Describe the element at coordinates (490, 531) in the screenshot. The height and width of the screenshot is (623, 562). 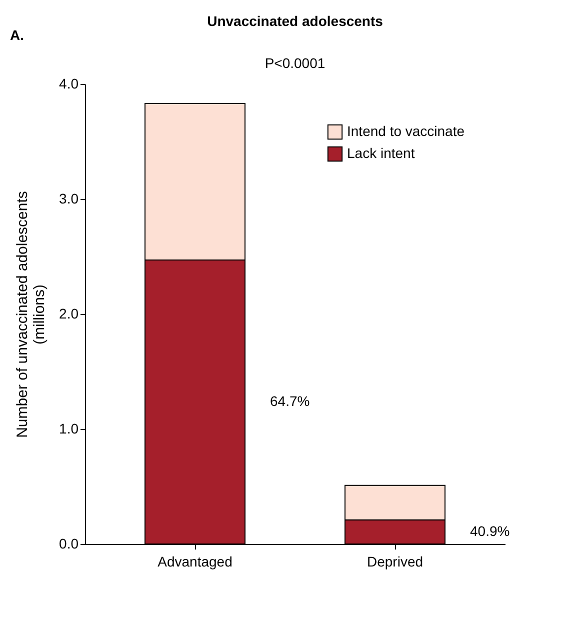
I see `annotation: 40.9%` at that location.